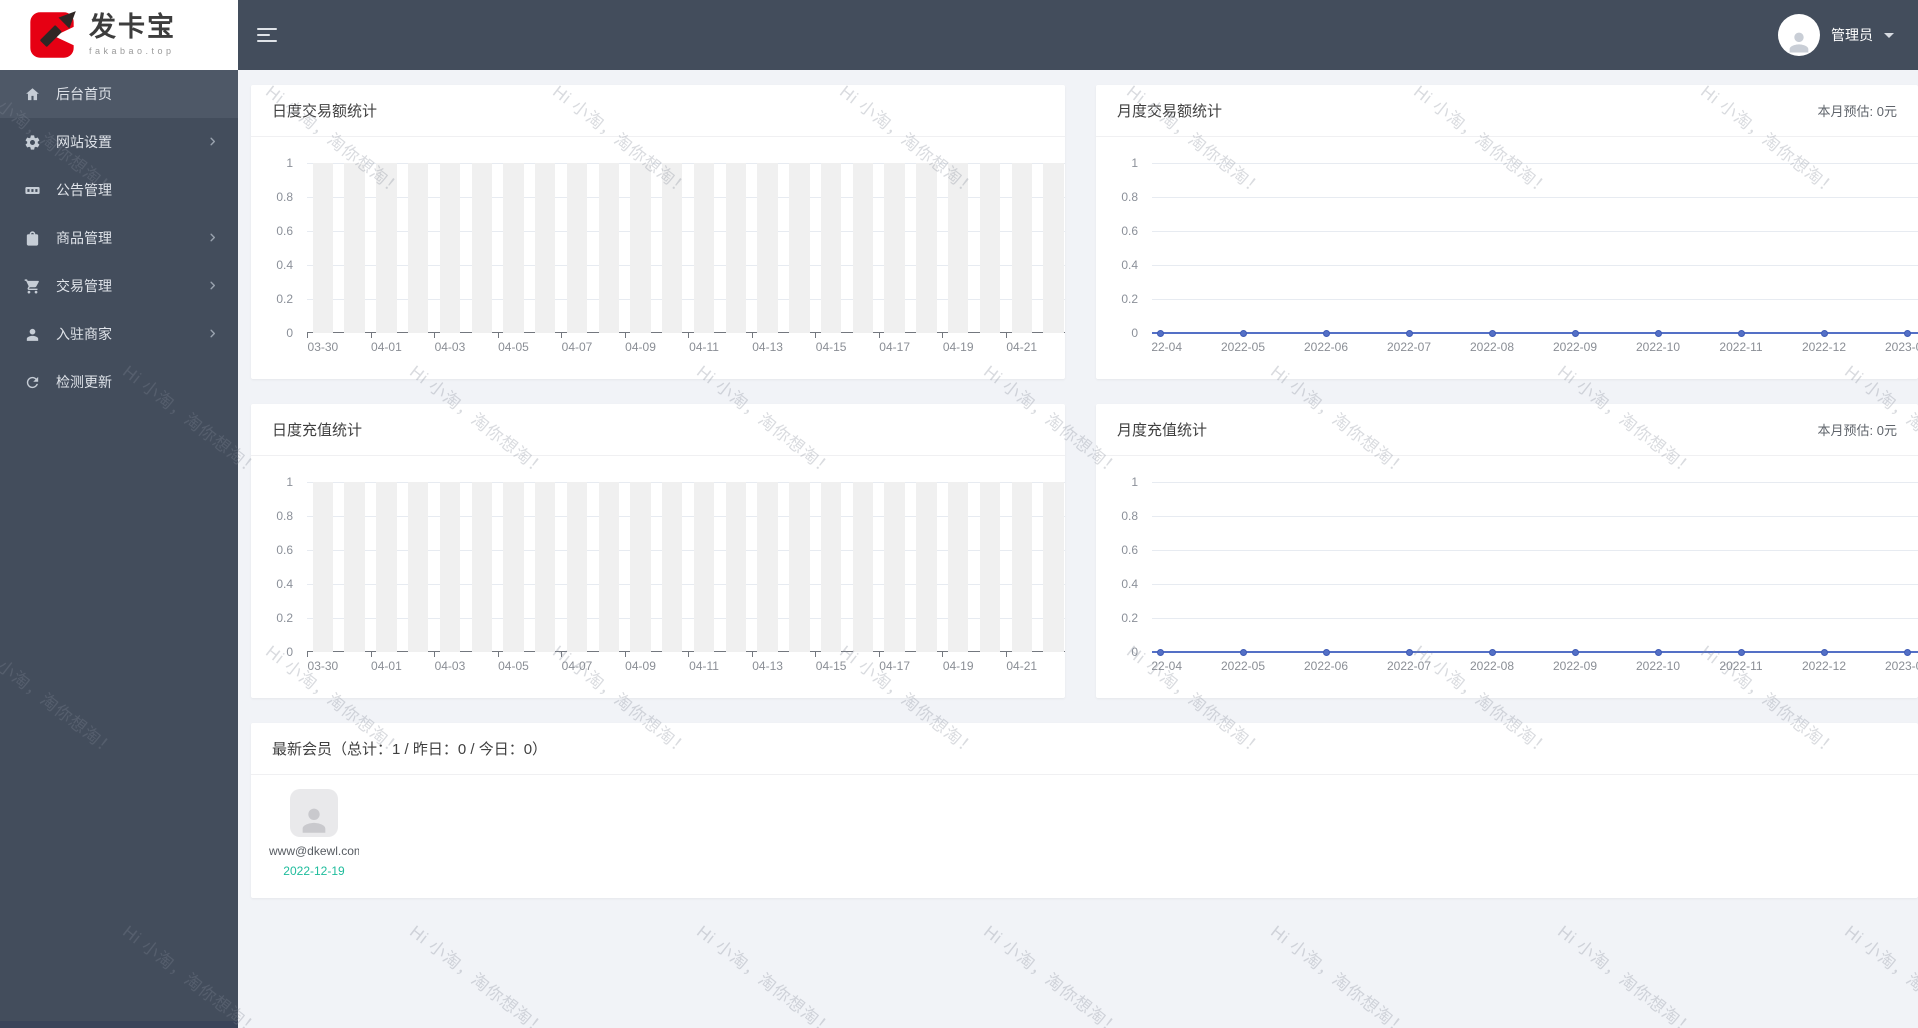  I want to click on x-axis-label: 2022-09, so click(1575, 347).